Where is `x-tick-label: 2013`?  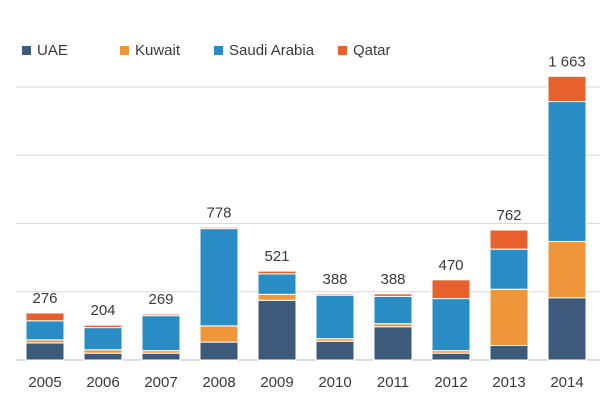
x-tick-label: 2013 is located at coordinates (508, 382).